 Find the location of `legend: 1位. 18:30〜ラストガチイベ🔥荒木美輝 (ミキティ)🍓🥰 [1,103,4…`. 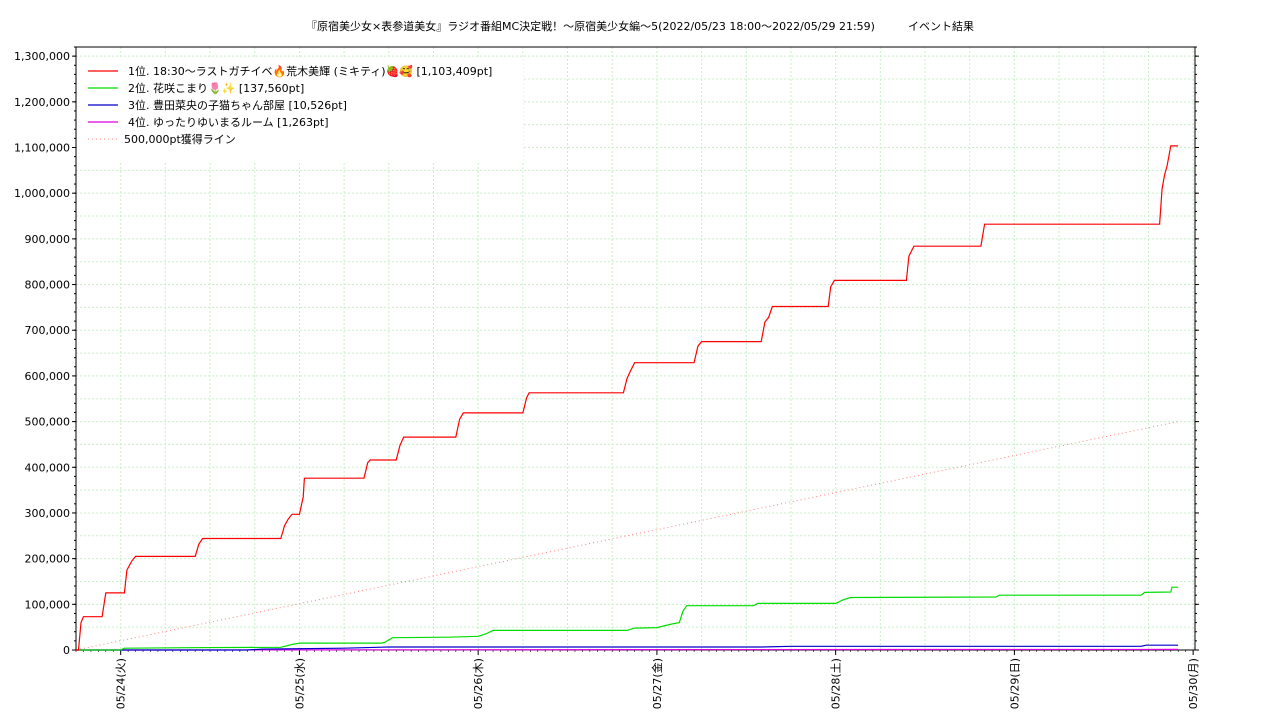

legend: 1位. 18:30〜ラストガチイベ🔥荒木美輝 (ミキティ)🍓🥰 [1,103,4… is located at coordinates (300, 109).